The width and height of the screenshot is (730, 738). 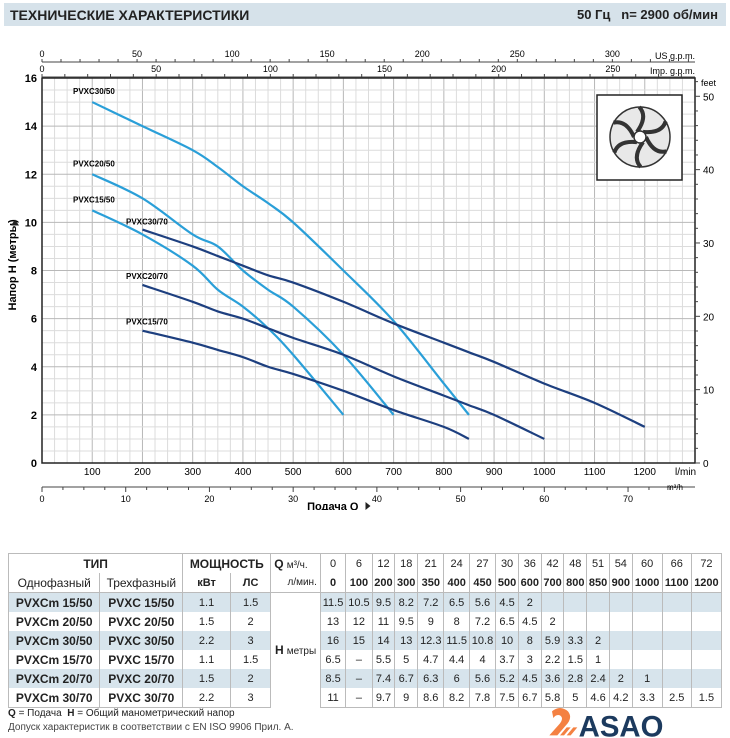 I want to click on imp-gpm-tick-label: 100, so click(x=270, y=69).